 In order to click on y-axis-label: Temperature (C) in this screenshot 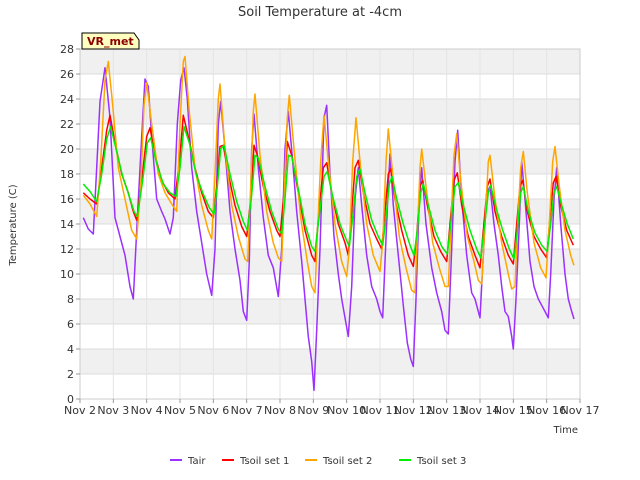, I will do `click(13, 225)`.